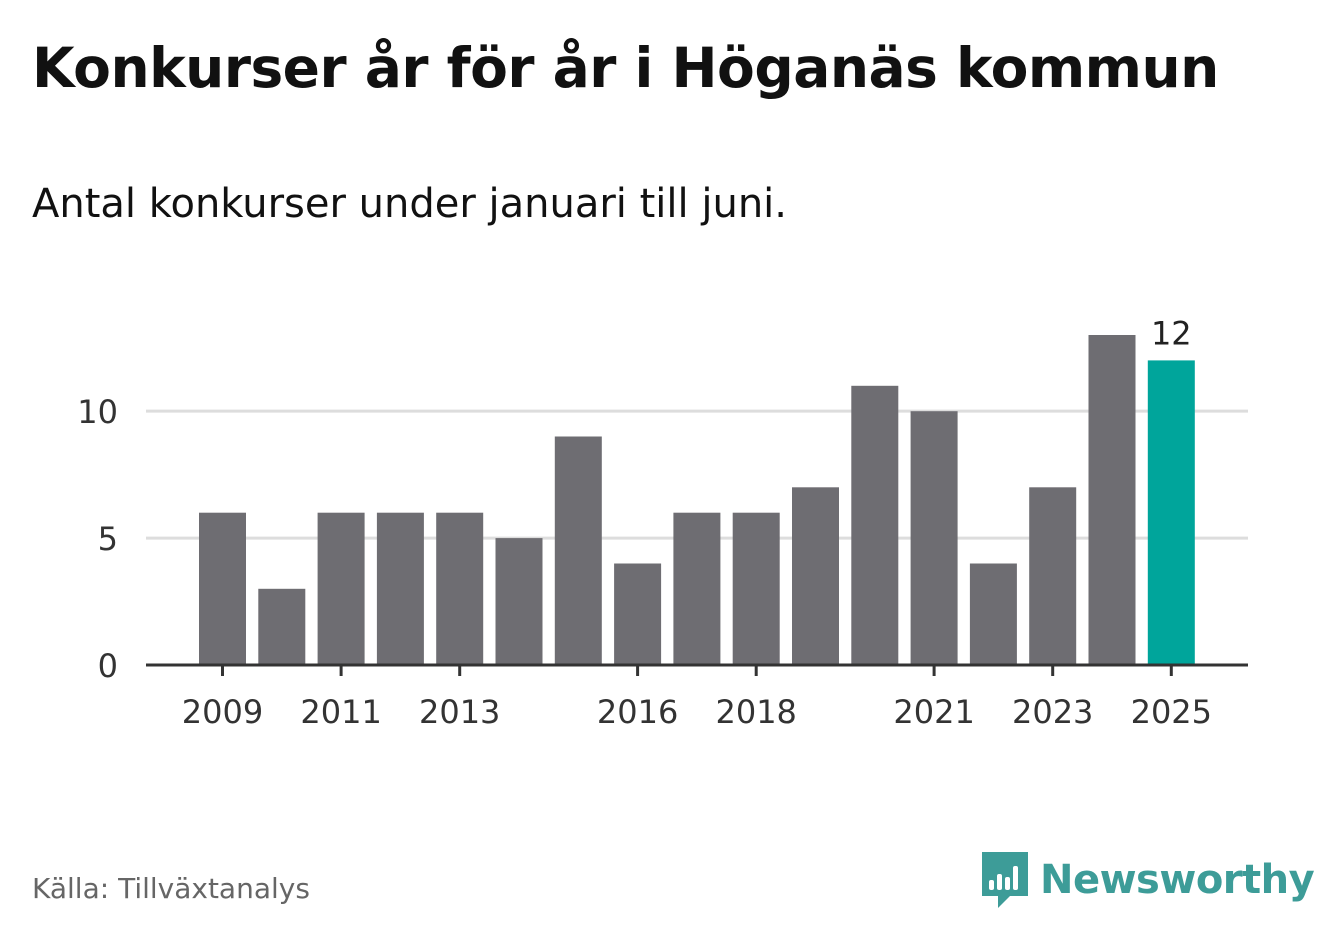  I want to click on bar-2013, so click(460, 588).